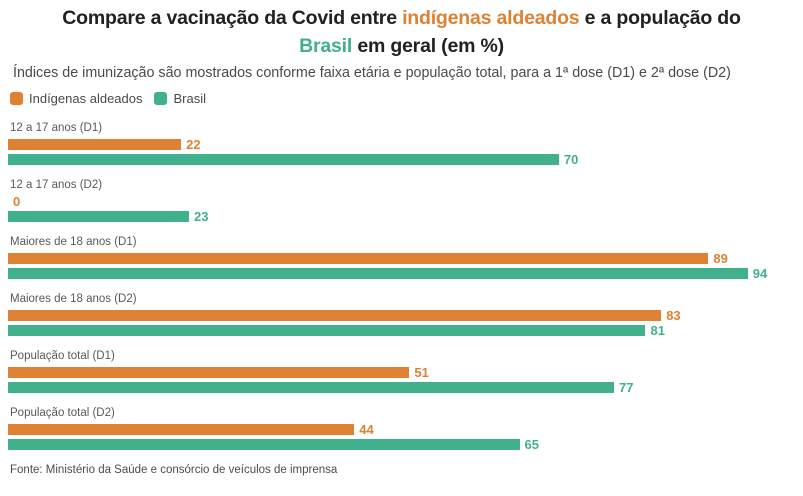 This screenshot has width=803, height=496. Describe the element at coordinates (571, 159) in the screenshot. I see `value-label: 70` at that location.